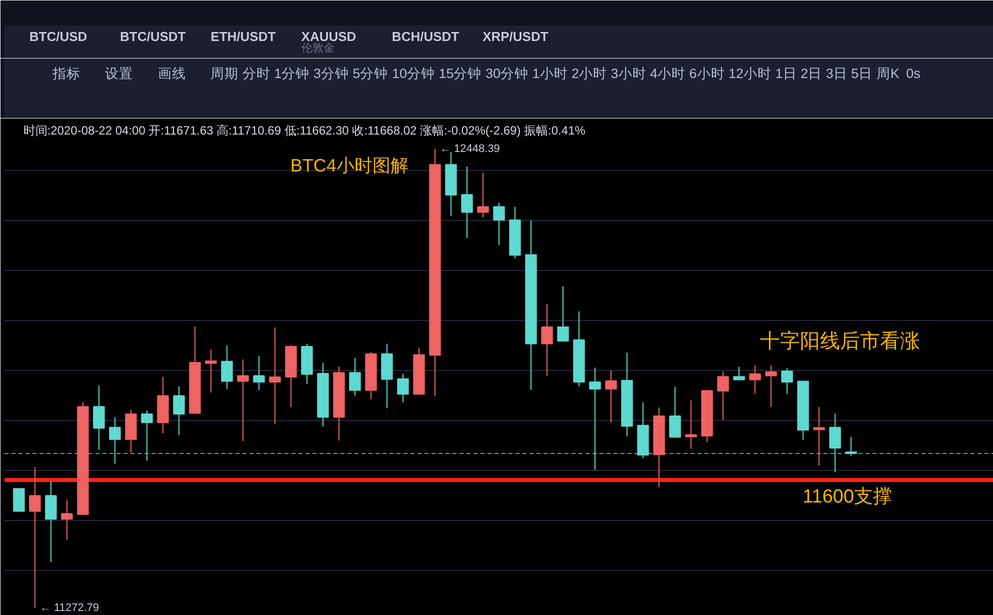 Image resolution: width=993 pixels, height=615 pixels. Describe the element at coordinates (119, 73) in the screenshot. I see `text: 设置` at that location.